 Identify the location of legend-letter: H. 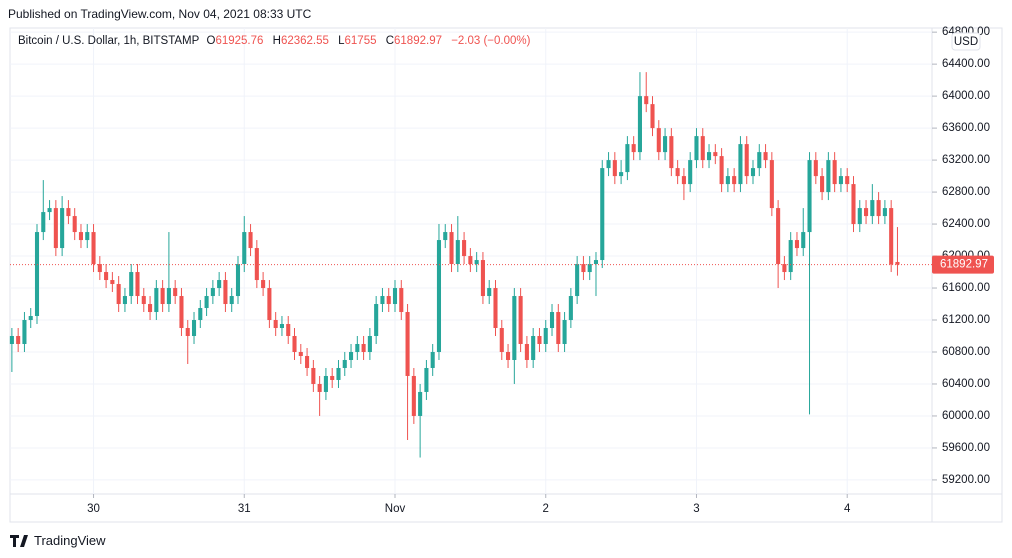
(276, 41).